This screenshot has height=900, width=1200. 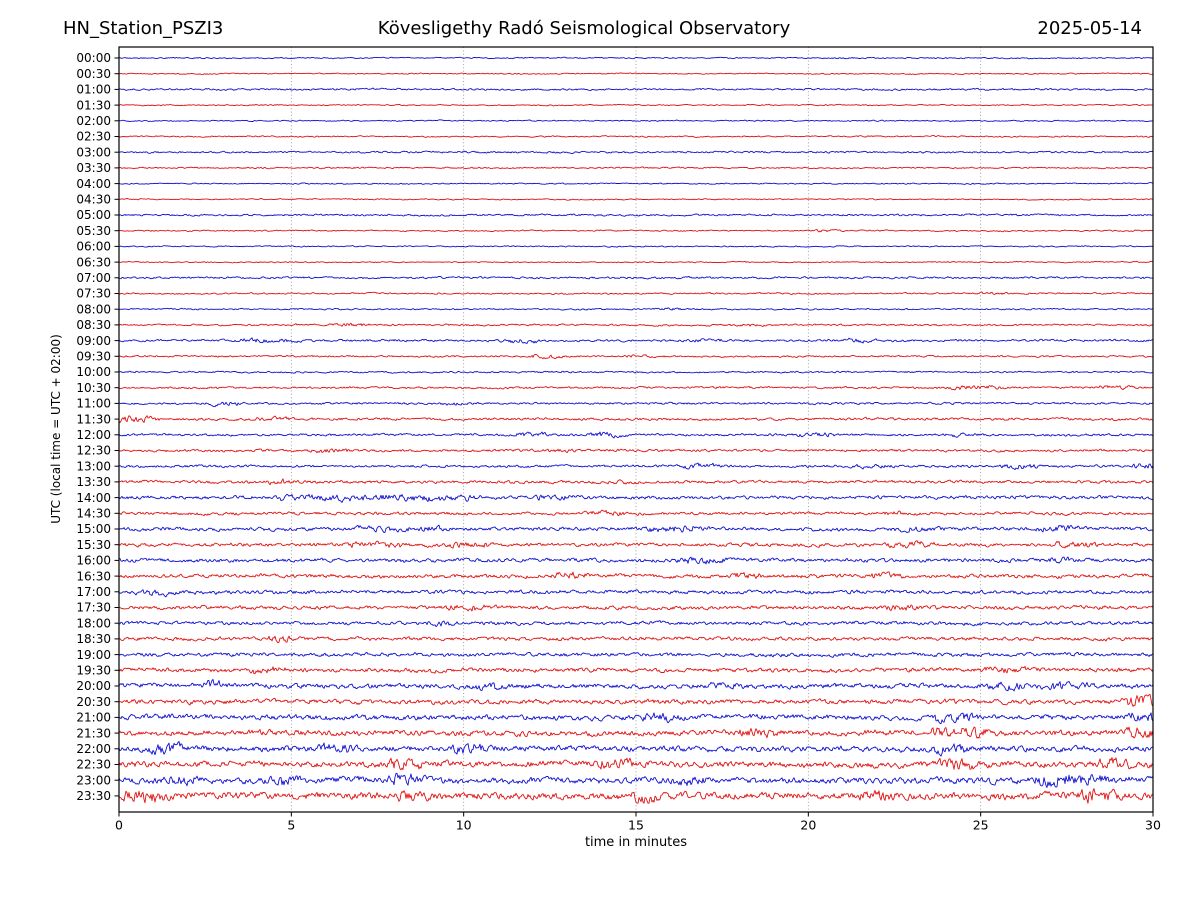 What do you see at coordinates (93, 278) in the screenshot?
I see `y-tick-label: 07:00` at bounding box center [93, 278].